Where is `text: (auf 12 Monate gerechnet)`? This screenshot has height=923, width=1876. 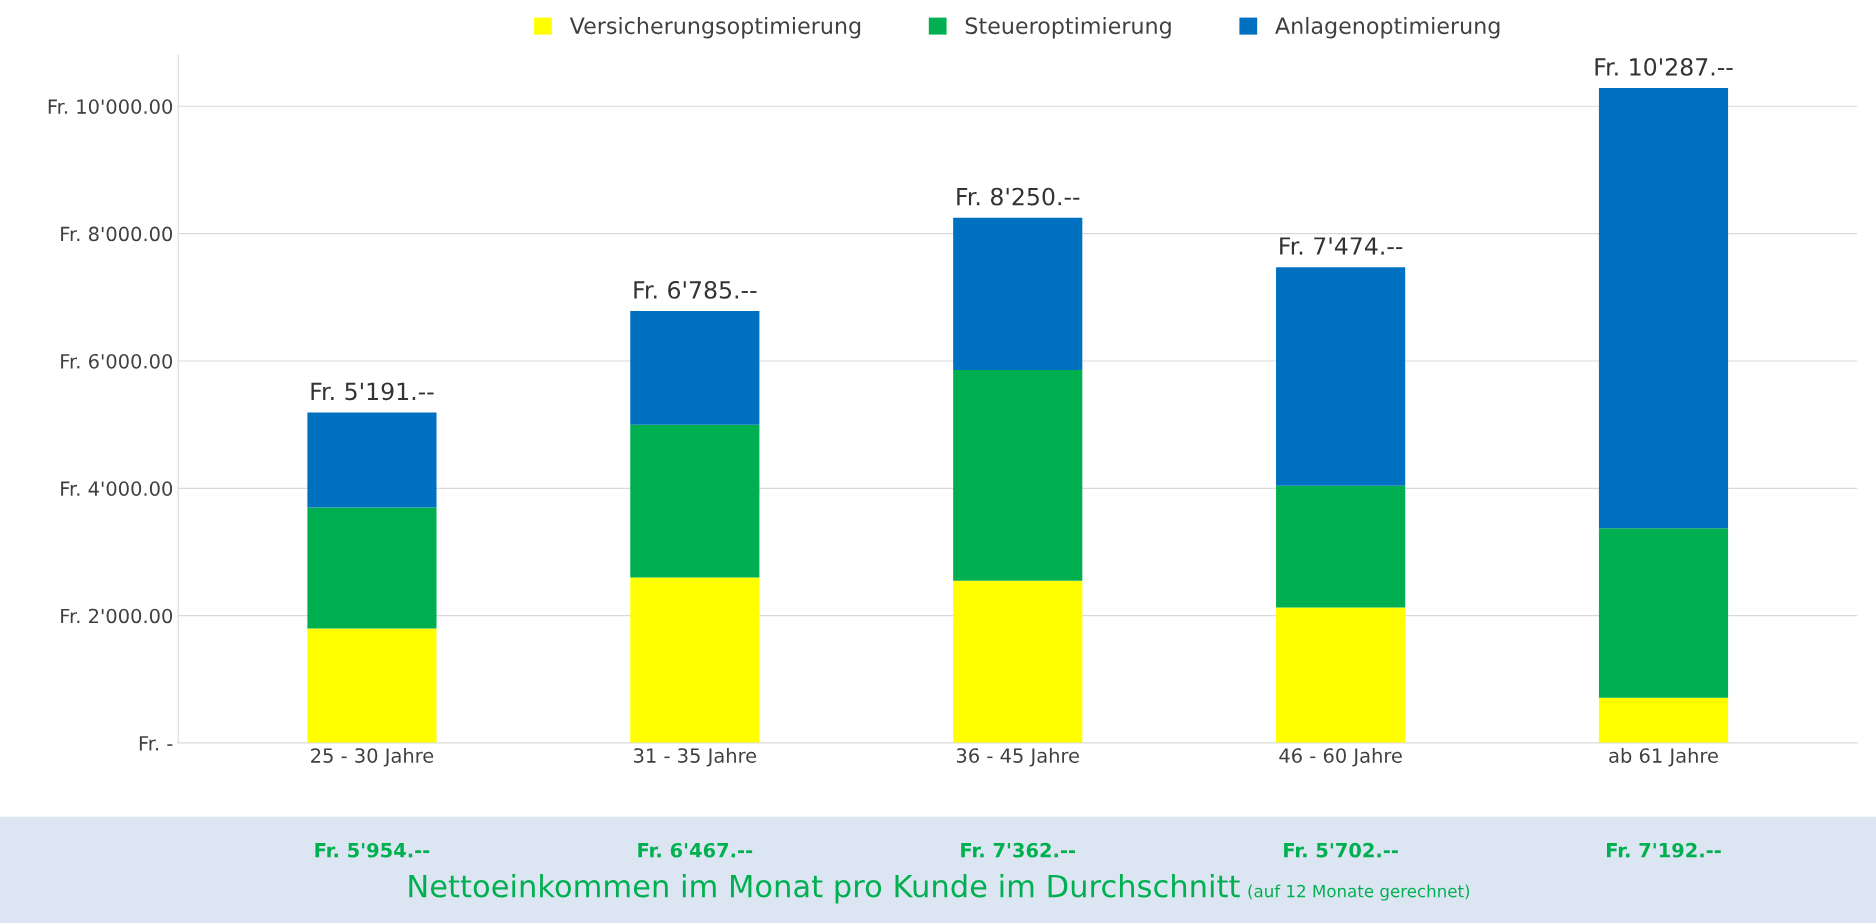 text: (auf 12 Monate gerechnet) is located at coordinates (1359, 892).